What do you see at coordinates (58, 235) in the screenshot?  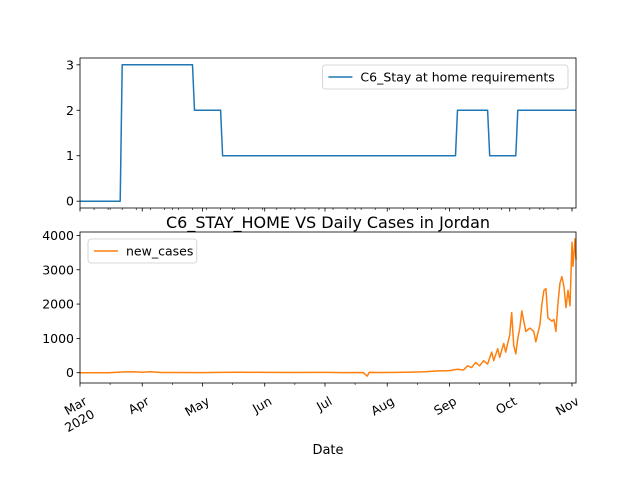 I see `y-tick-label: 4000` at bounding box center [58, 235].